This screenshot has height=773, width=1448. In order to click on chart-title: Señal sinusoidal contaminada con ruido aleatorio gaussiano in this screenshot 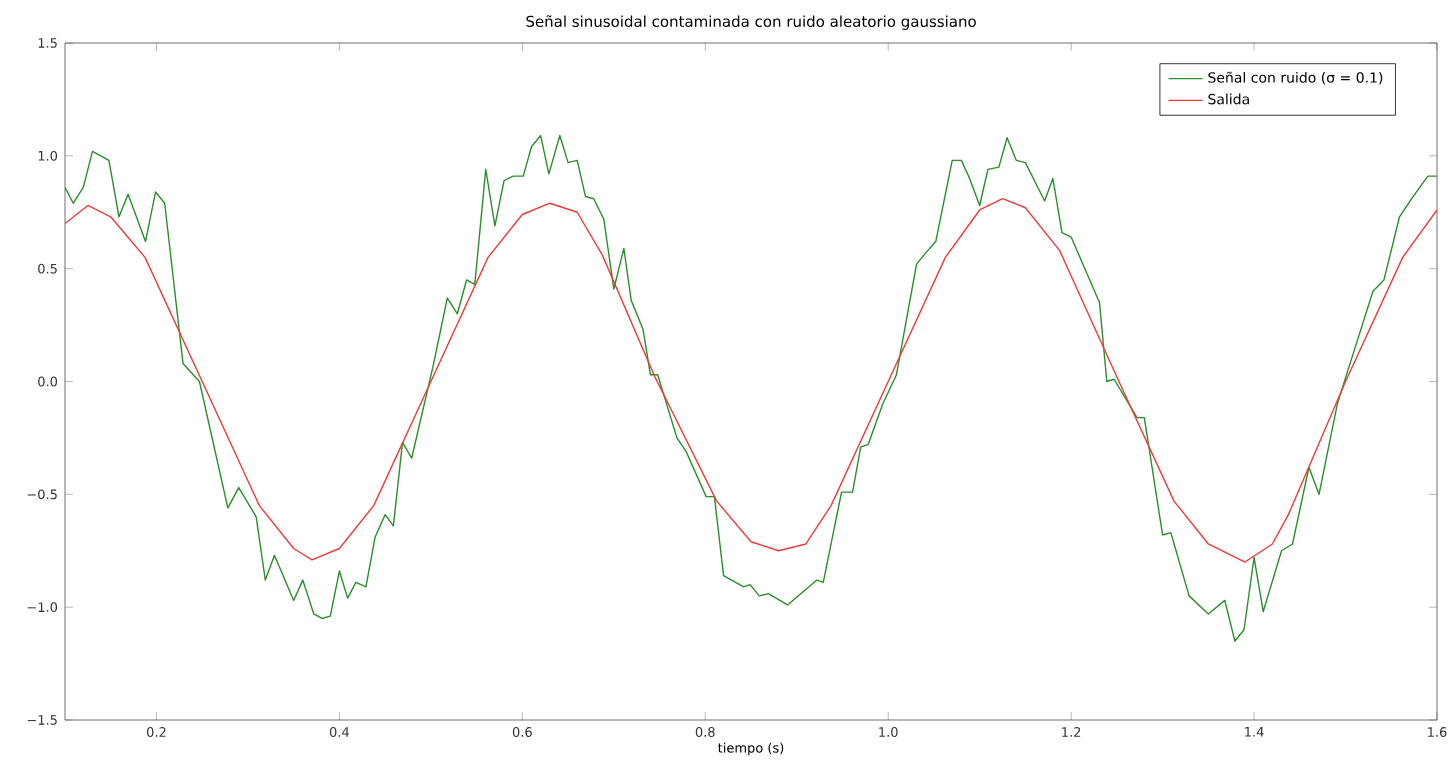, I will do `click(751, 22)`.